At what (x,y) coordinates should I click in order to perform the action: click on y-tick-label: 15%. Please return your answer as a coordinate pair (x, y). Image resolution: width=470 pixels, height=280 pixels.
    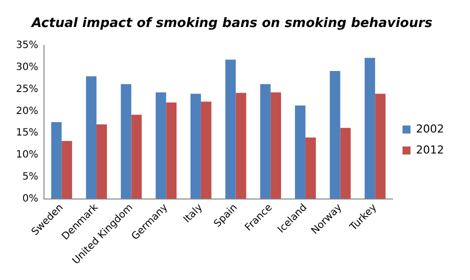
    Looking at the image, I should click on (27, 133).